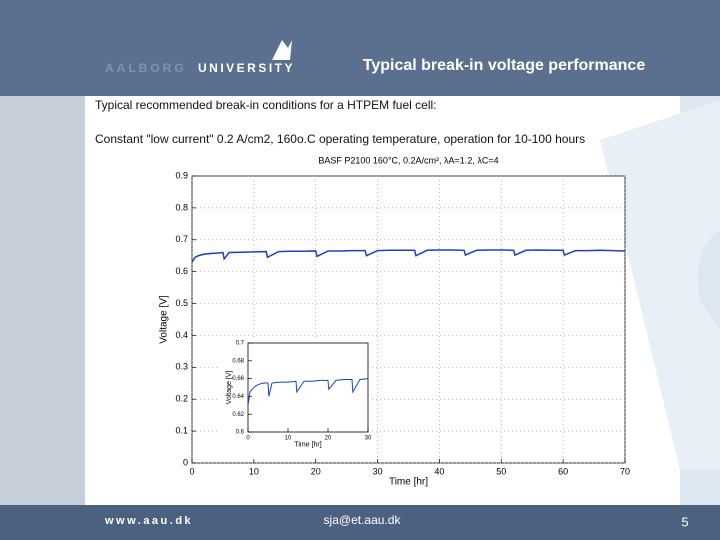  I want to click on y-tick-label: 0.2, so click(181, 399).